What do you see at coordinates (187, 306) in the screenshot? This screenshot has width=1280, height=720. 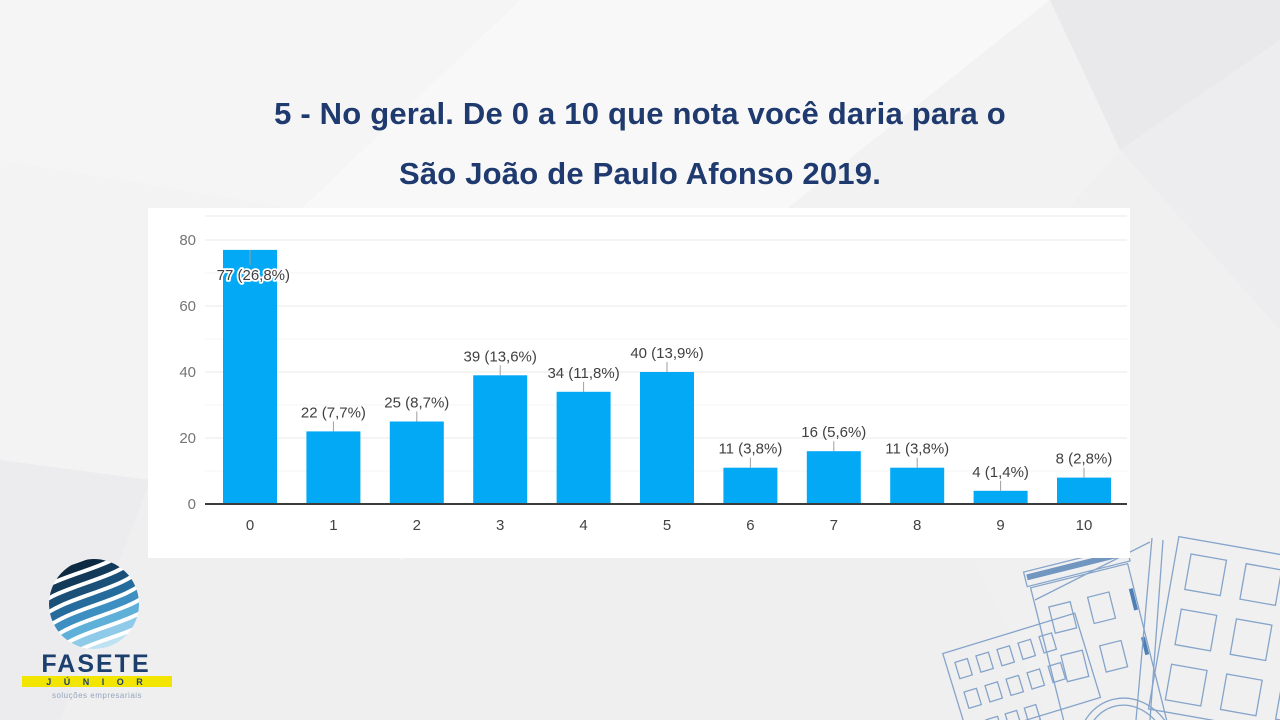 I see `y-tick-label: 60` at bounding box center [187, 306].